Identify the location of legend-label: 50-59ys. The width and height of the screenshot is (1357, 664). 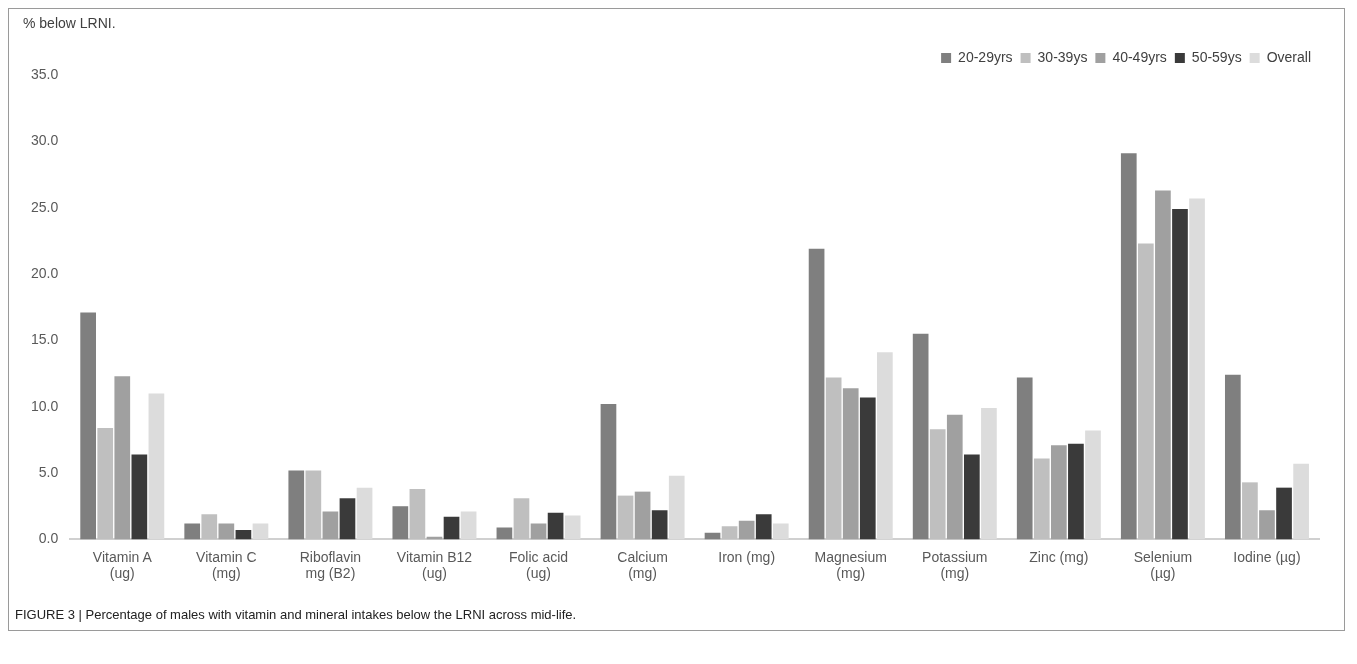
(1216, 56).